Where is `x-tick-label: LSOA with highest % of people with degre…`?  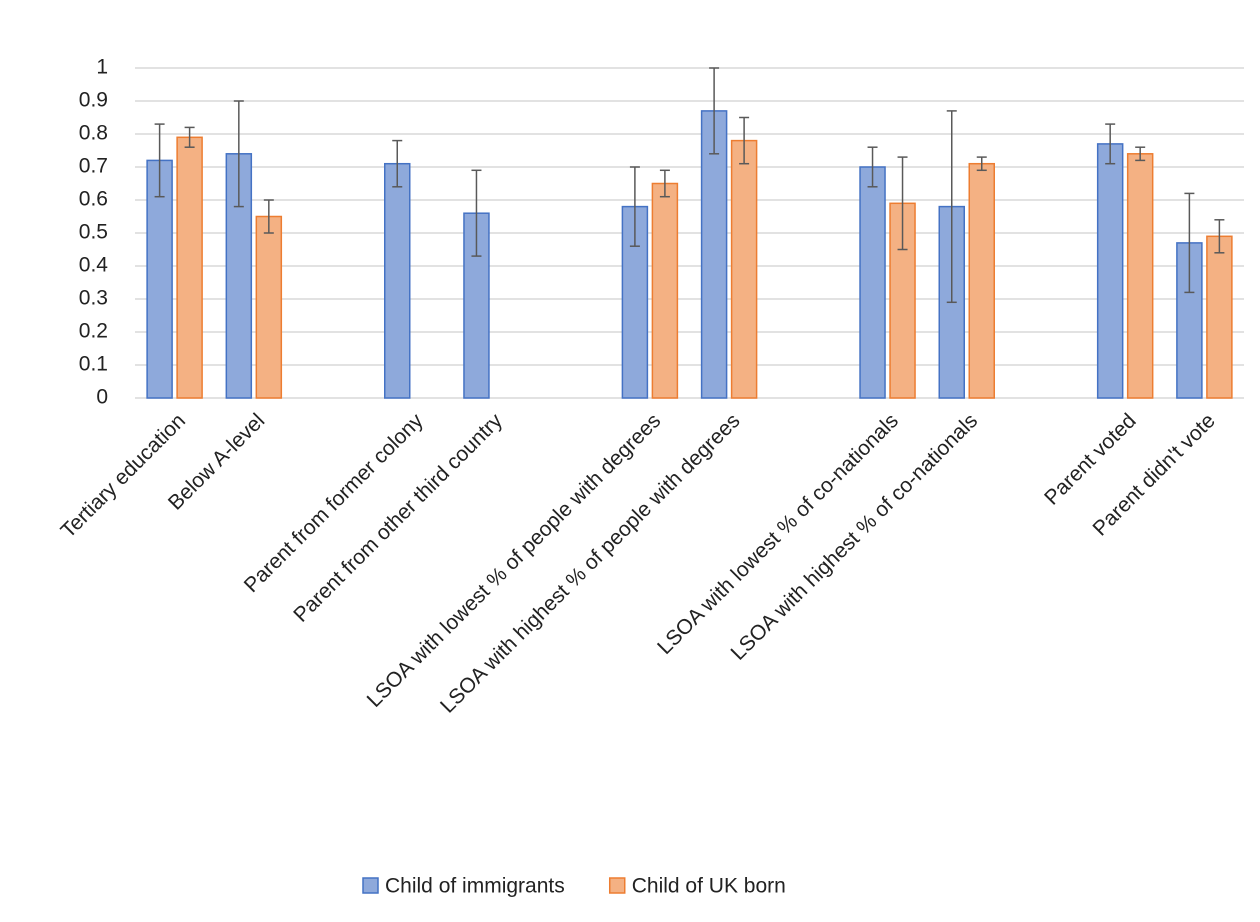
x-tick-label: LSOA with highest % of people with degre… is located at coordinates (590, 563).